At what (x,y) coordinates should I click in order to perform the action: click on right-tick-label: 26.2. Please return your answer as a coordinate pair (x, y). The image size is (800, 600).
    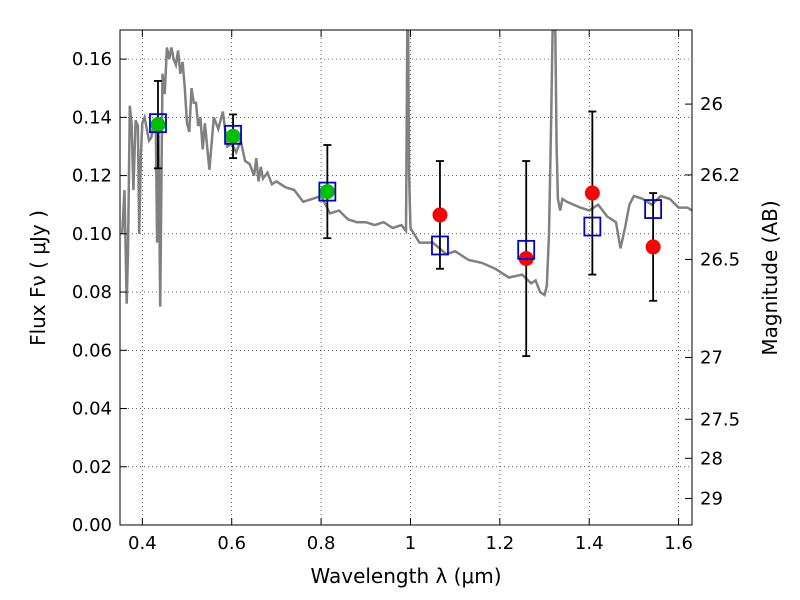
    Looking at the image, I should click on (720, 175).